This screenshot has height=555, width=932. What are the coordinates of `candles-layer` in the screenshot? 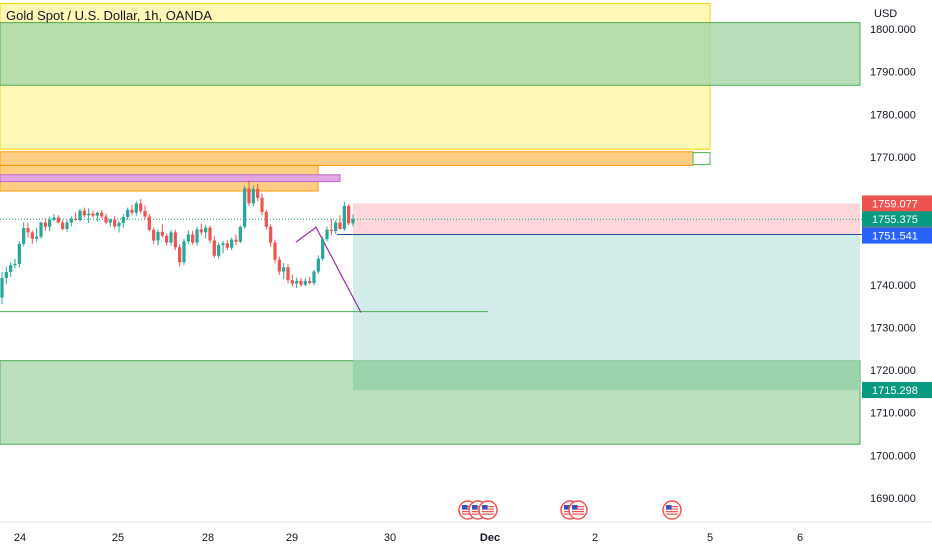 It's located at (177, 242).